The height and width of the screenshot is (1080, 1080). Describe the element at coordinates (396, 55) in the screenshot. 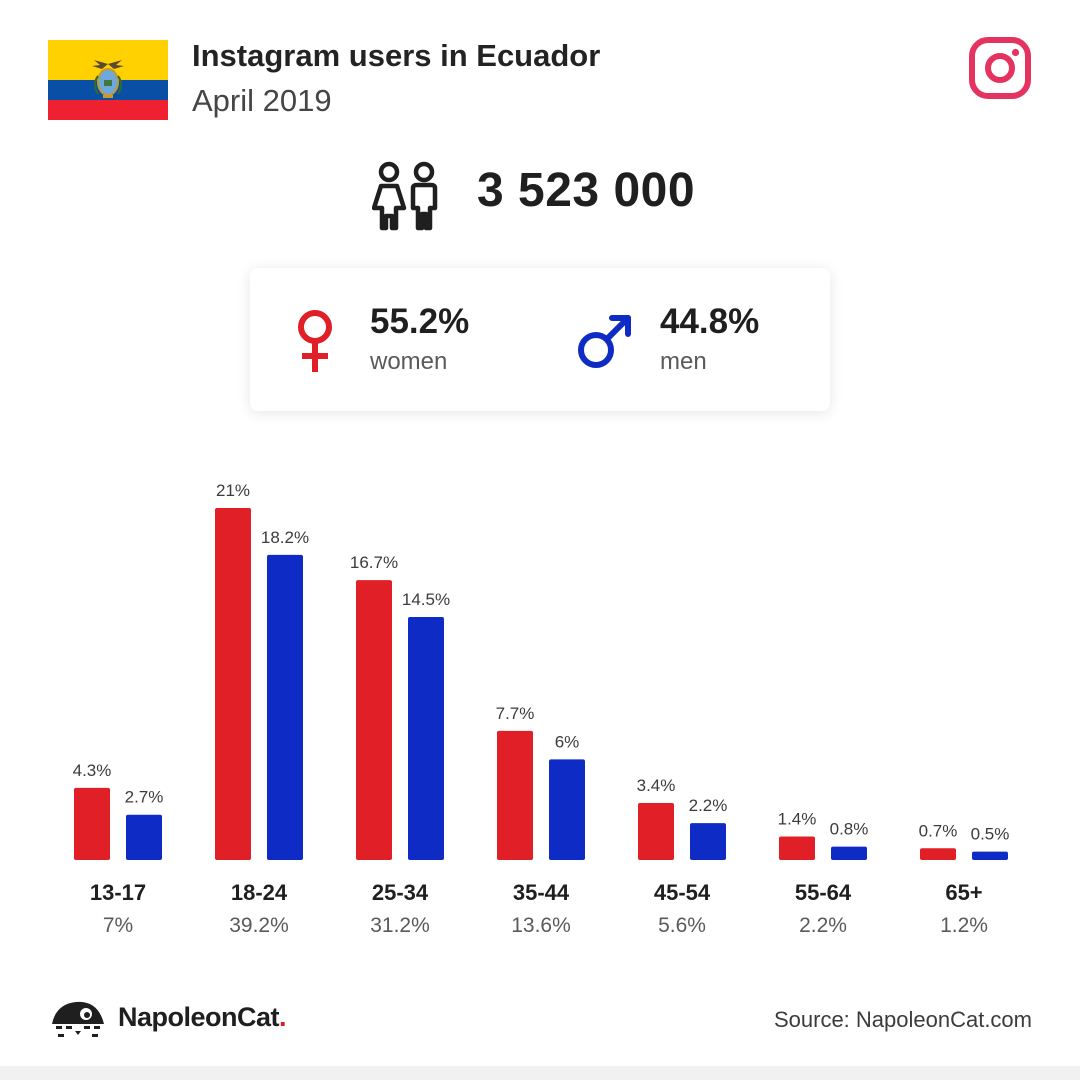

I see `page-title: Instagram users in Ecuador` at that location.